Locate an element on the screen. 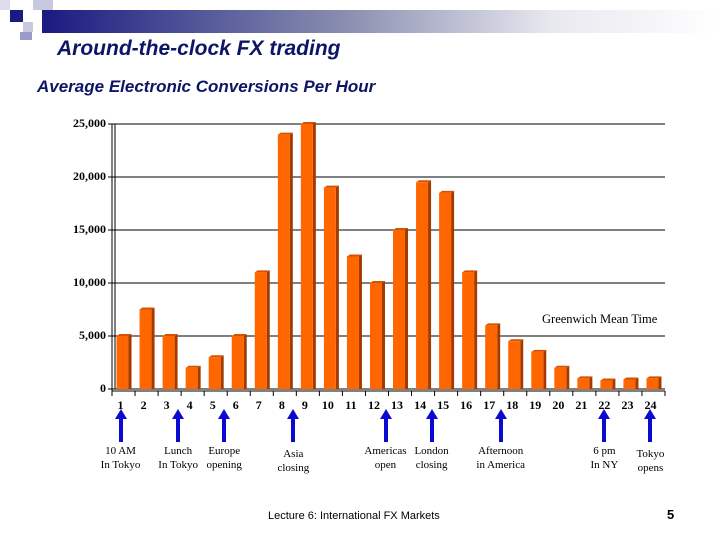  x-tick-label: 11 is located at coordinates (351, 405).